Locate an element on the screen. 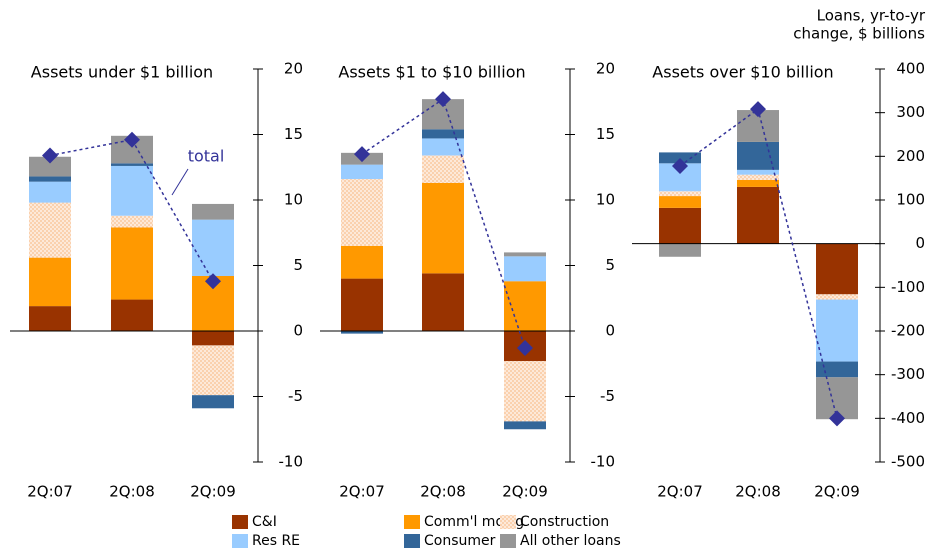 The height and width of the screenshot is (555, 933). y-tick-label: -200 is located at coordinates (908, 331).